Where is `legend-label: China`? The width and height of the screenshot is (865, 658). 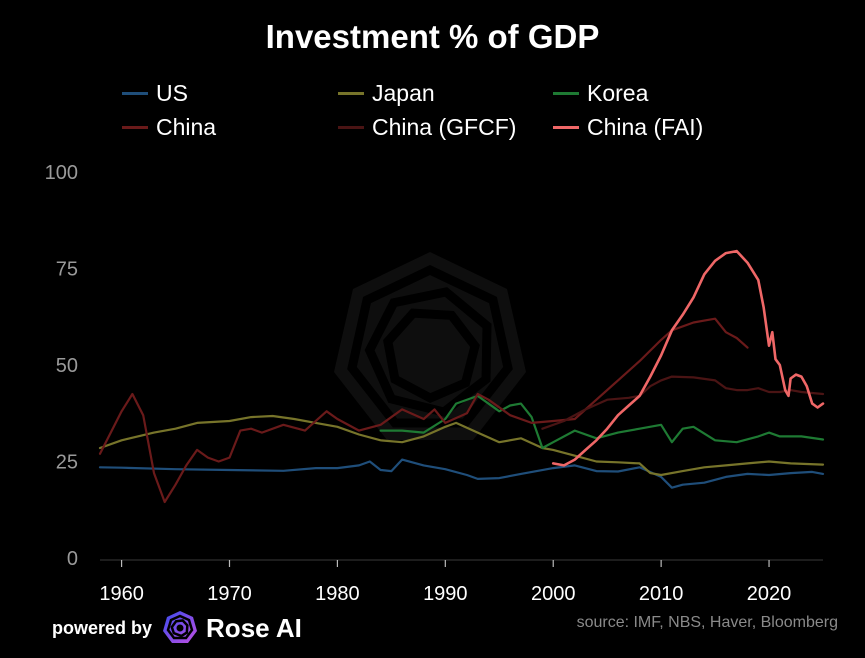
legend-label: China is located at coordinates (186, 126).